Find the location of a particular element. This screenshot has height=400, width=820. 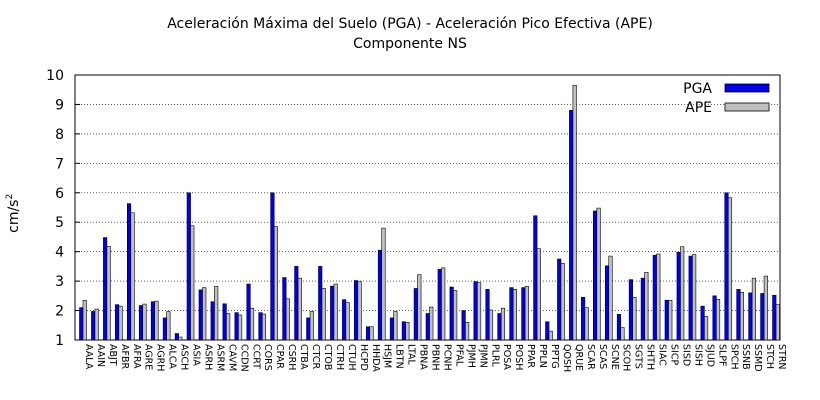

bar-pga-ssnb is located at coordinates (738, 315).